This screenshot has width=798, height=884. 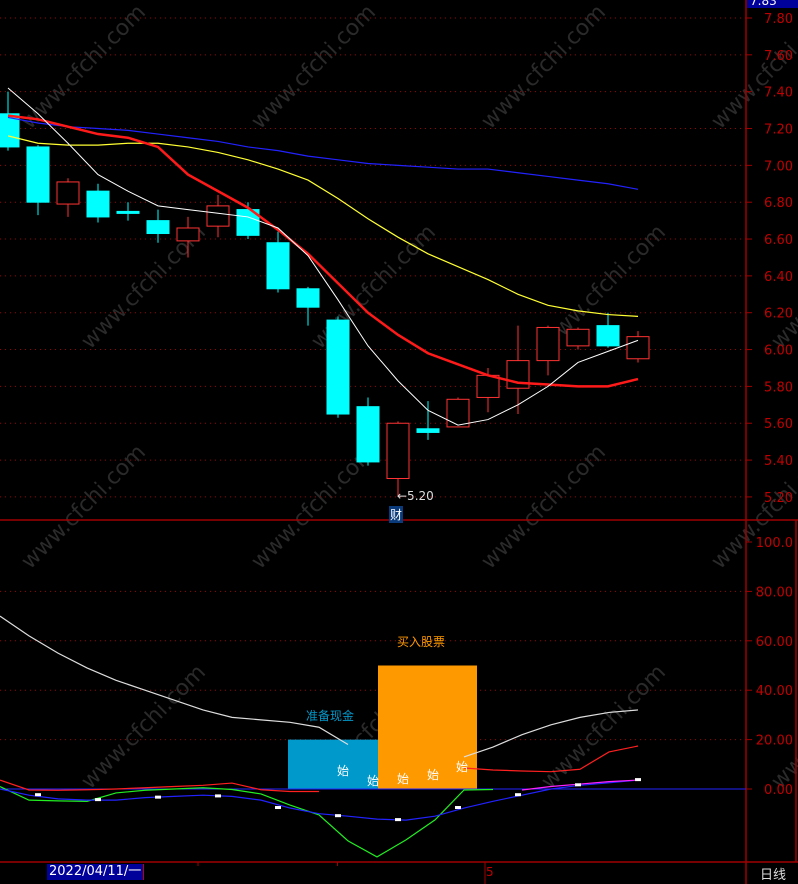 I want to click on price-tick-label: 7.00, so click(x=778, y=166).